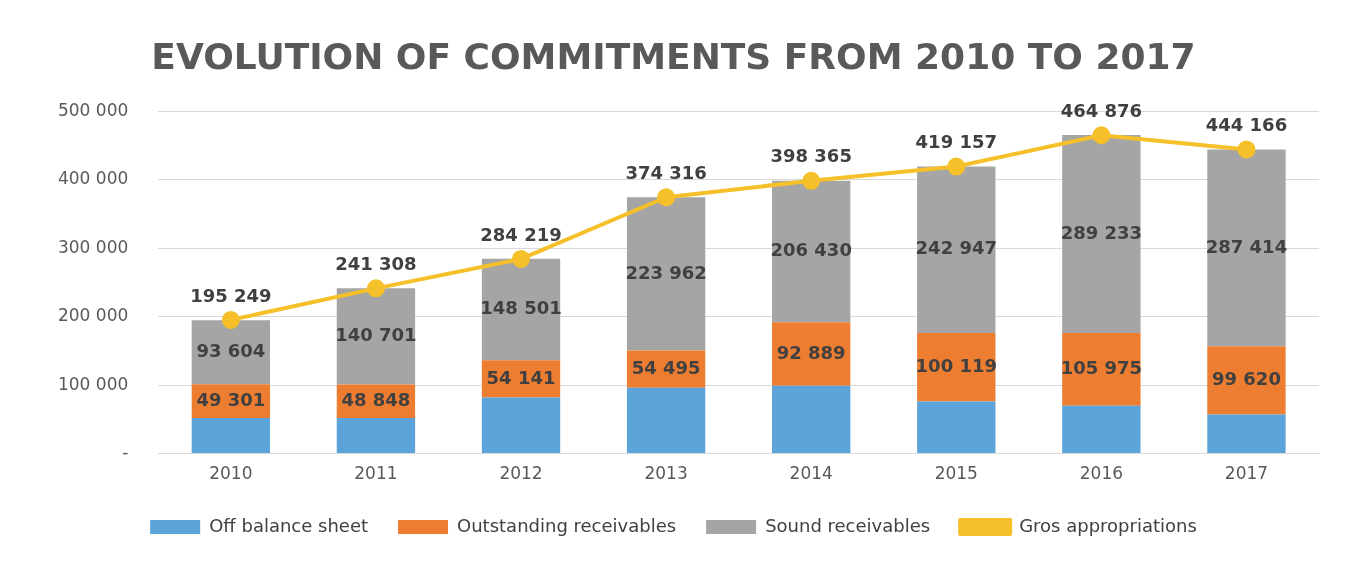 Image resolution: width=1357 pixels, height=564 pixels. I want to click on data-label: 206 430, so click(811, 250).